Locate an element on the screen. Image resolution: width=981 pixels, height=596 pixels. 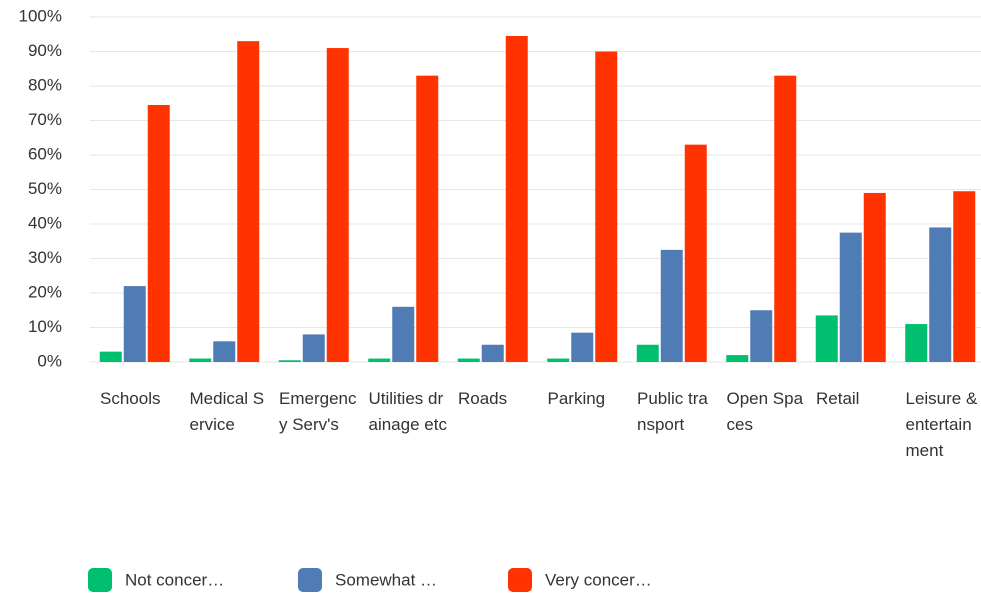
y-tick-label: 100% is located at coordinates (40, 15).